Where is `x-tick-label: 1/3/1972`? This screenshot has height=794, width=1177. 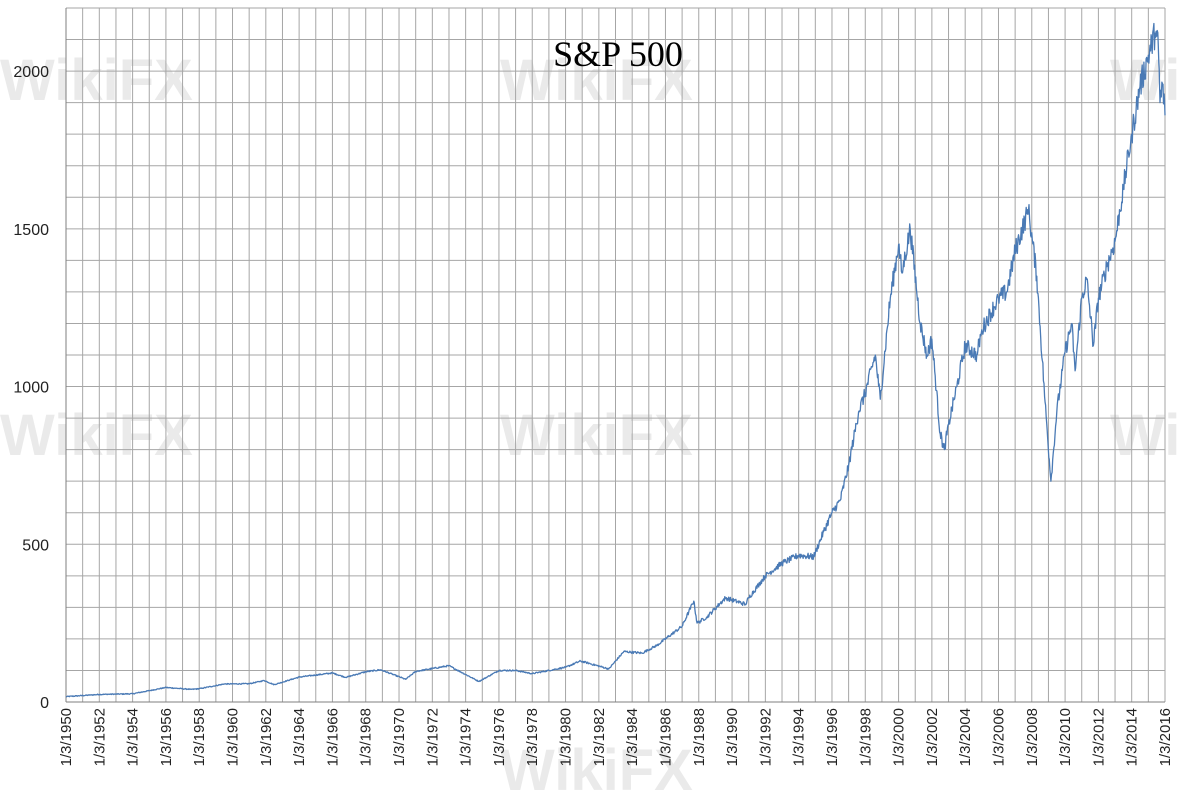
x-tick-label: 1/3/1972 is located at coordinates (432, 737).